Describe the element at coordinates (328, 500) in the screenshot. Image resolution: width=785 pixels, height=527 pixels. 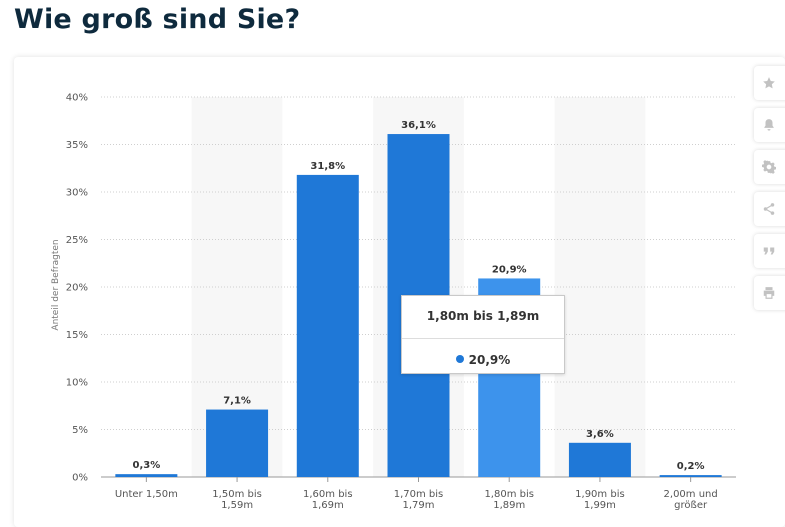
I see `x-tick-label: 1,60m bis 1,69m` at that location.